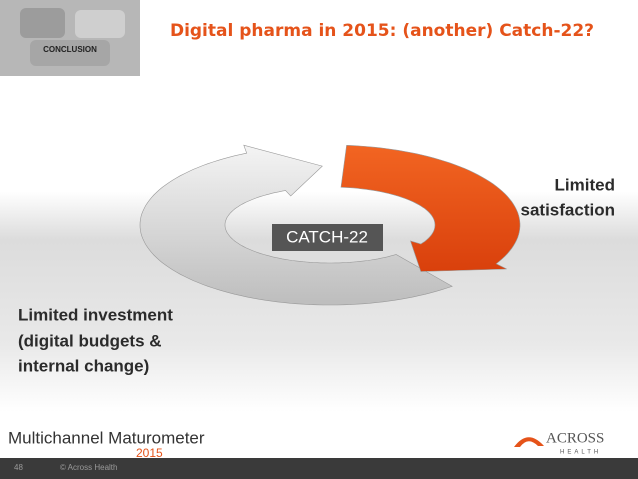  I want to click on copyright: © Across Health, so click(88, 467).